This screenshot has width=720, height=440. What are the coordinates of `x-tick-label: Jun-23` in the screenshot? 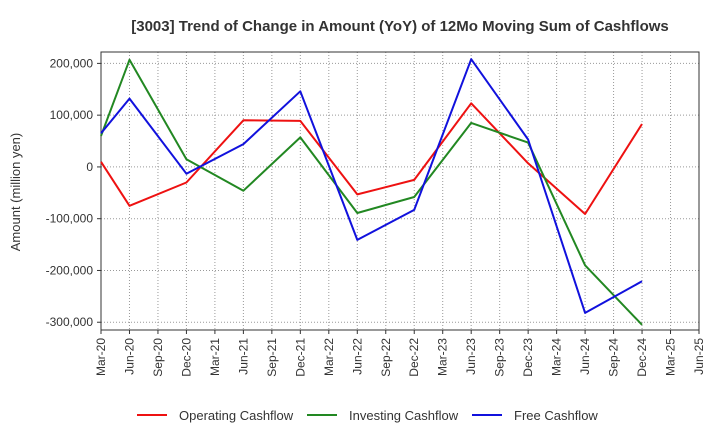 It's located at (471, 356).